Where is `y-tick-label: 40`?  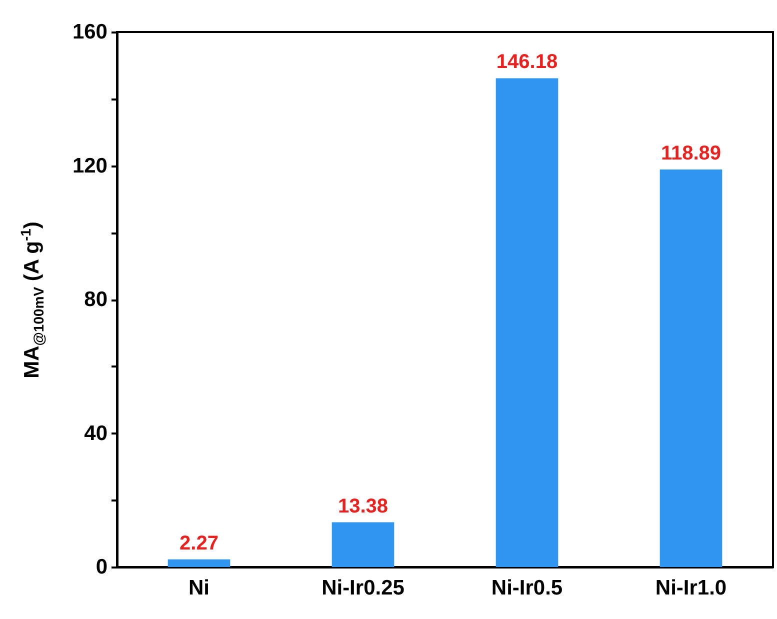 y-tick-label: 40 is located at coordinates (96, 433).